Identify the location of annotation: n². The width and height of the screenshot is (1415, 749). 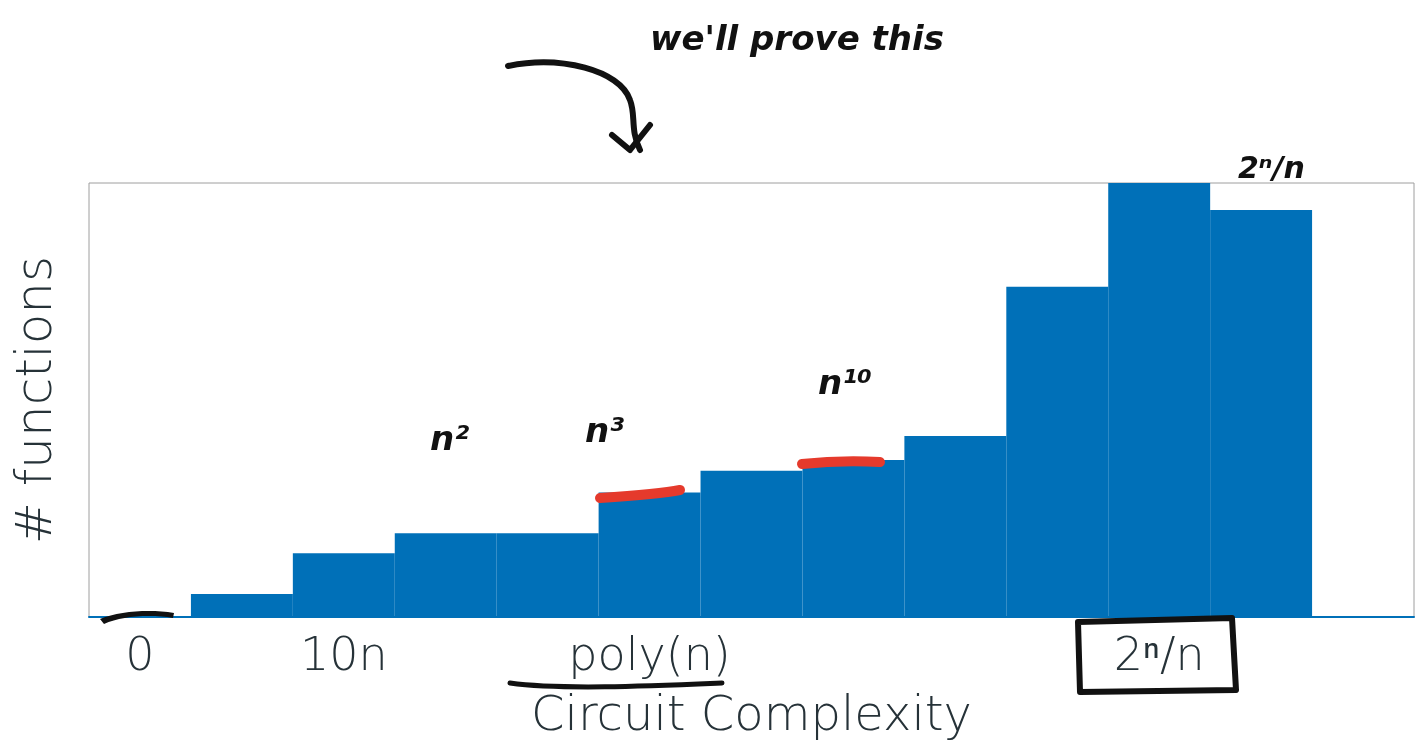
(450, 438).